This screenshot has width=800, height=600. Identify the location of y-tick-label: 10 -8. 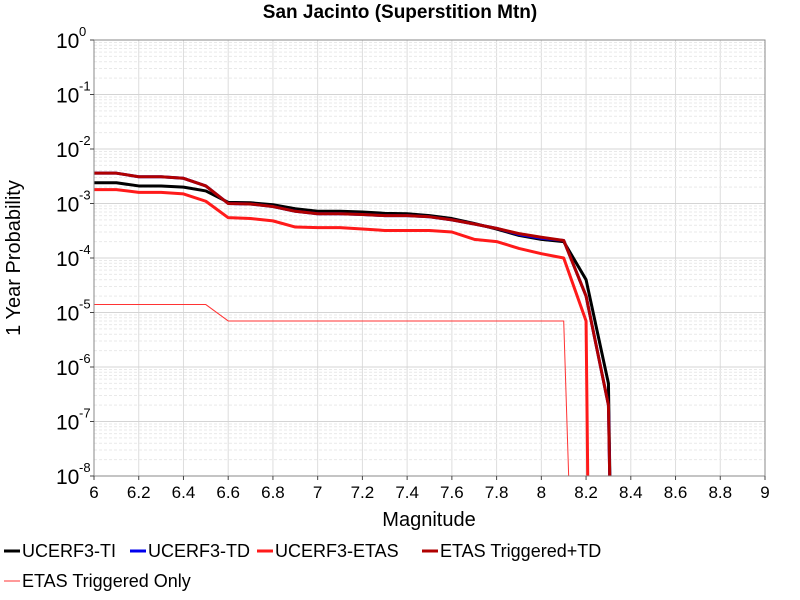
(73, 474).